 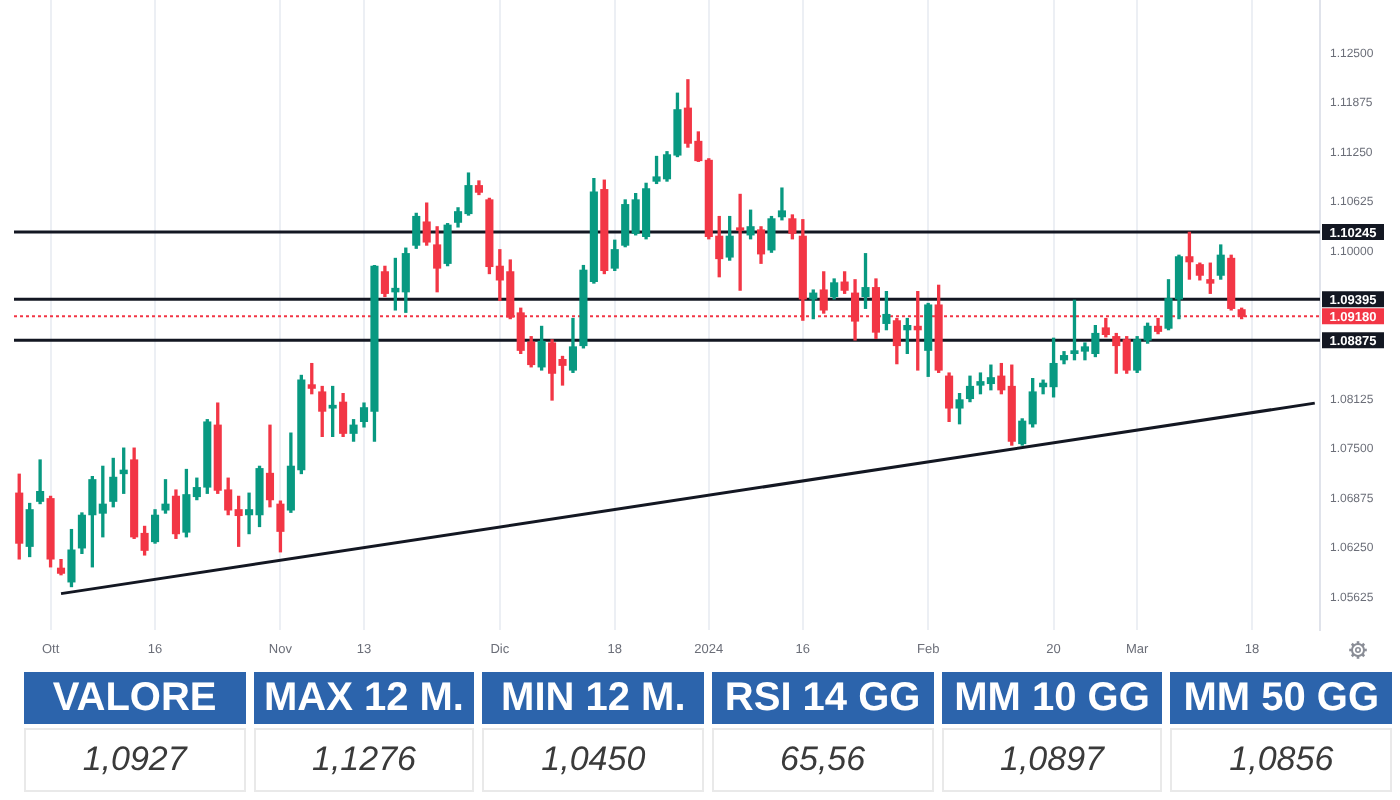 I want to click on category-label: MM 10 GG, so click(x=1052, y=698).